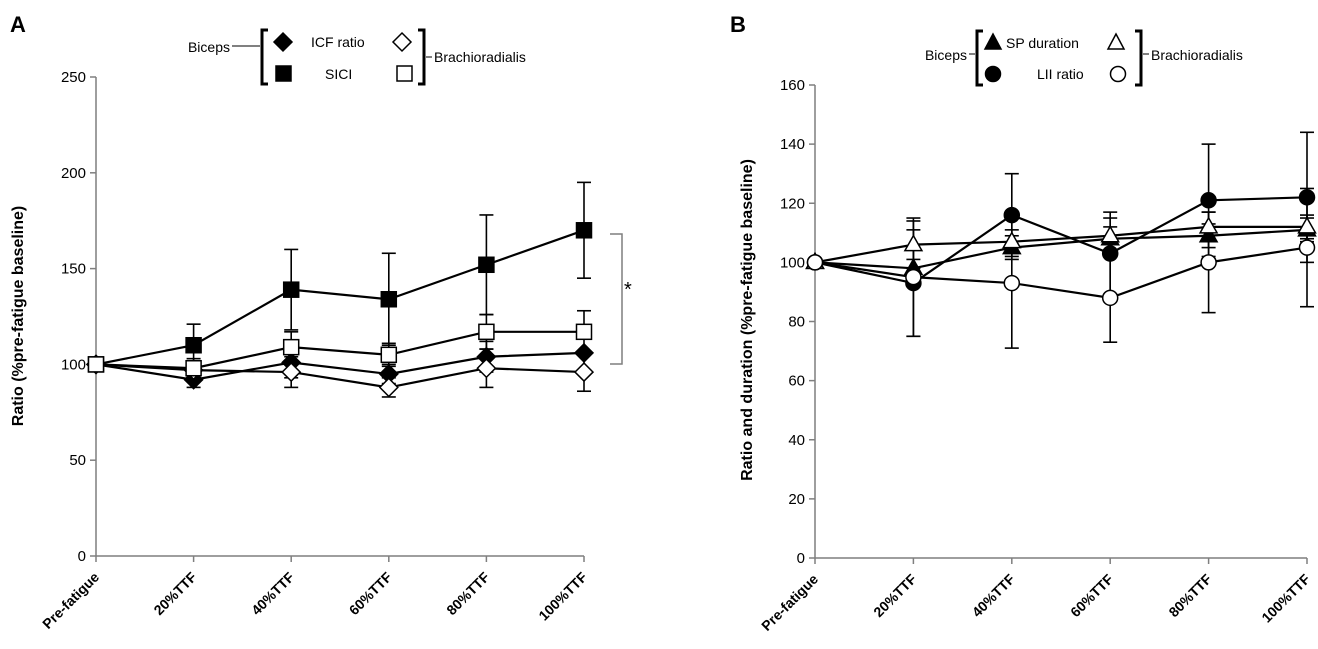 The width and height of the screenshot is (1318, 649). I want to click on series-line-icf-ratio-biceps, so click(340, 366).